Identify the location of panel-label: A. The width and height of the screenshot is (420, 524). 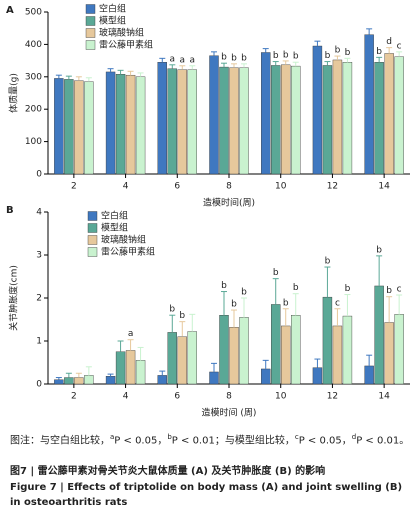
(10, 10).